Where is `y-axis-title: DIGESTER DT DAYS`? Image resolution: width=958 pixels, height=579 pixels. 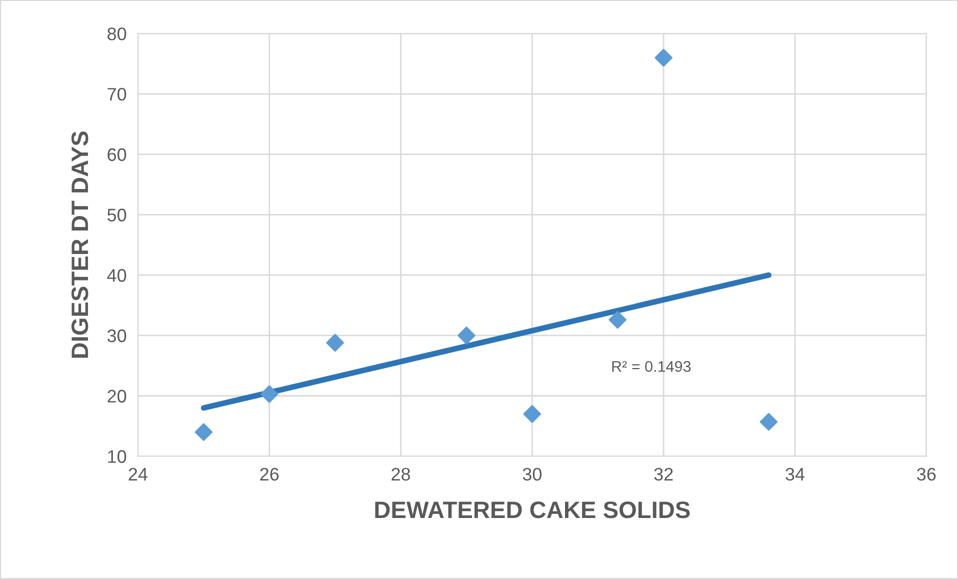 y-axis-title: DIGESTER DT DAYS is located at coordinates (79, 244).